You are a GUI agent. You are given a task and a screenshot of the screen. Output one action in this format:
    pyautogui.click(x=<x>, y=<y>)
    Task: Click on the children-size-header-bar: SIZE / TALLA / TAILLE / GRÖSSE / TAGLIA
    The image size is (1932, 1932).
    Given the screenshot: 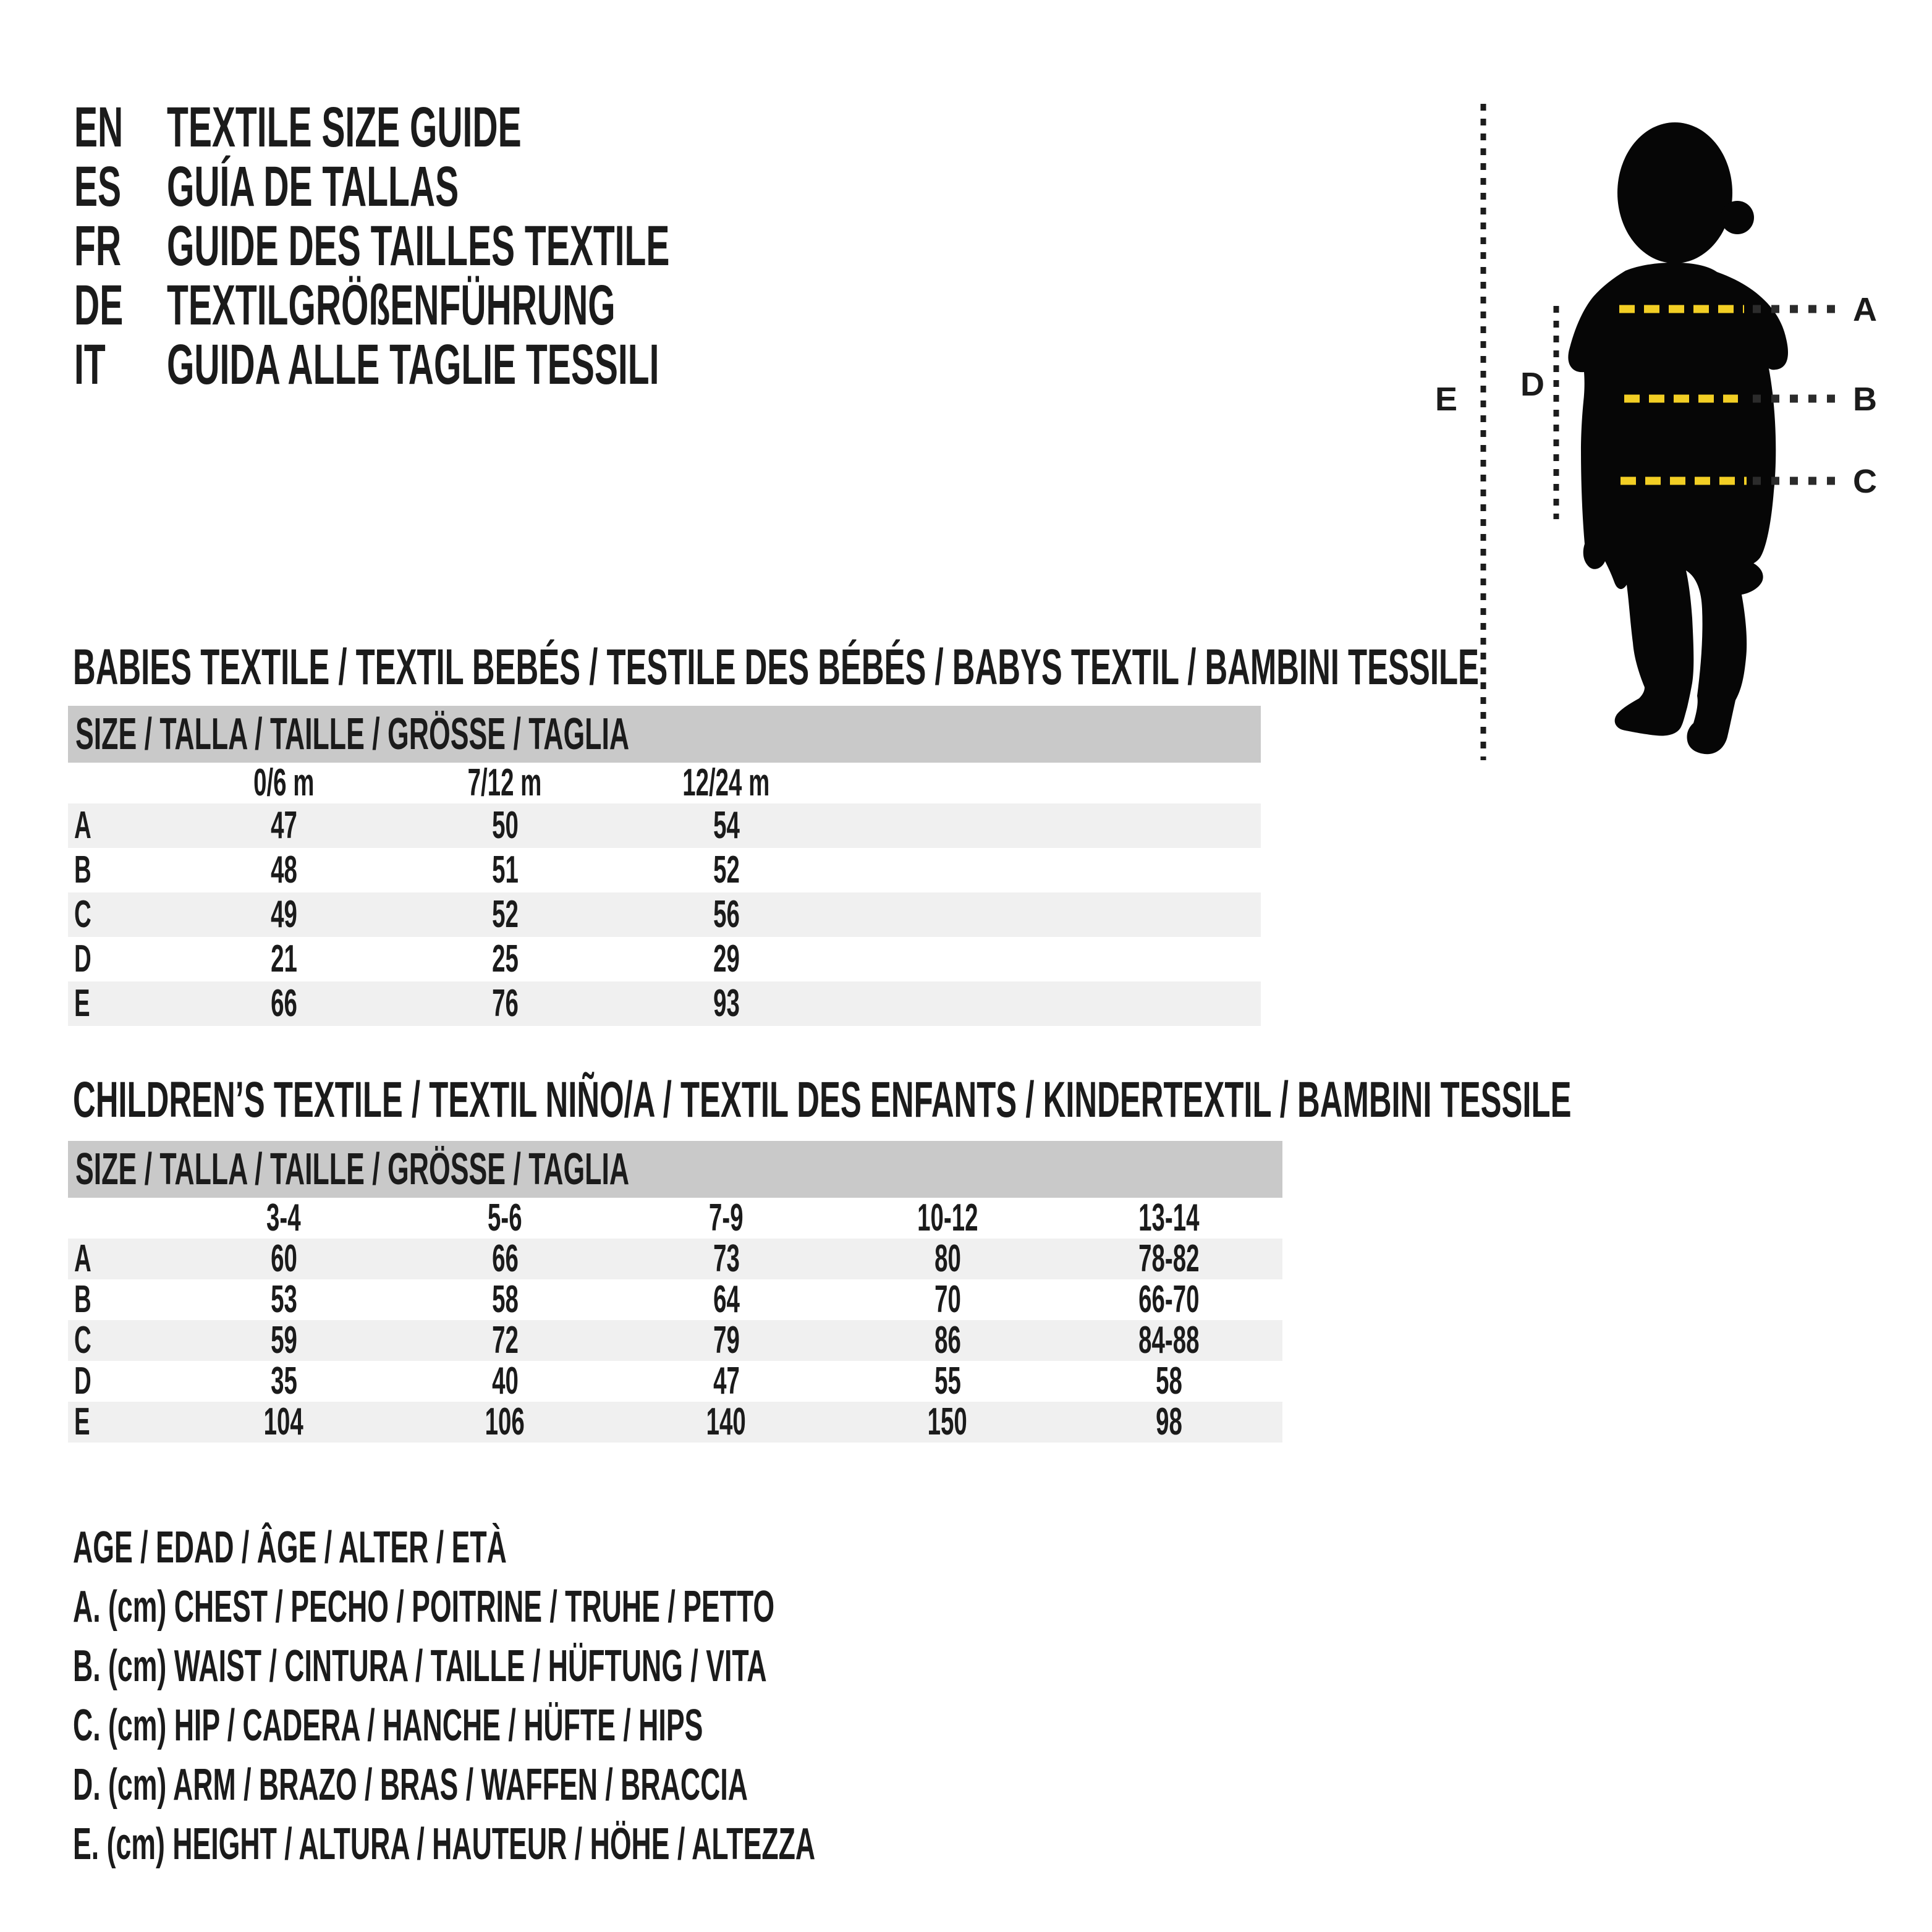 What is the action you would take?
    pyautogui.click(x=675, y=1169)
    